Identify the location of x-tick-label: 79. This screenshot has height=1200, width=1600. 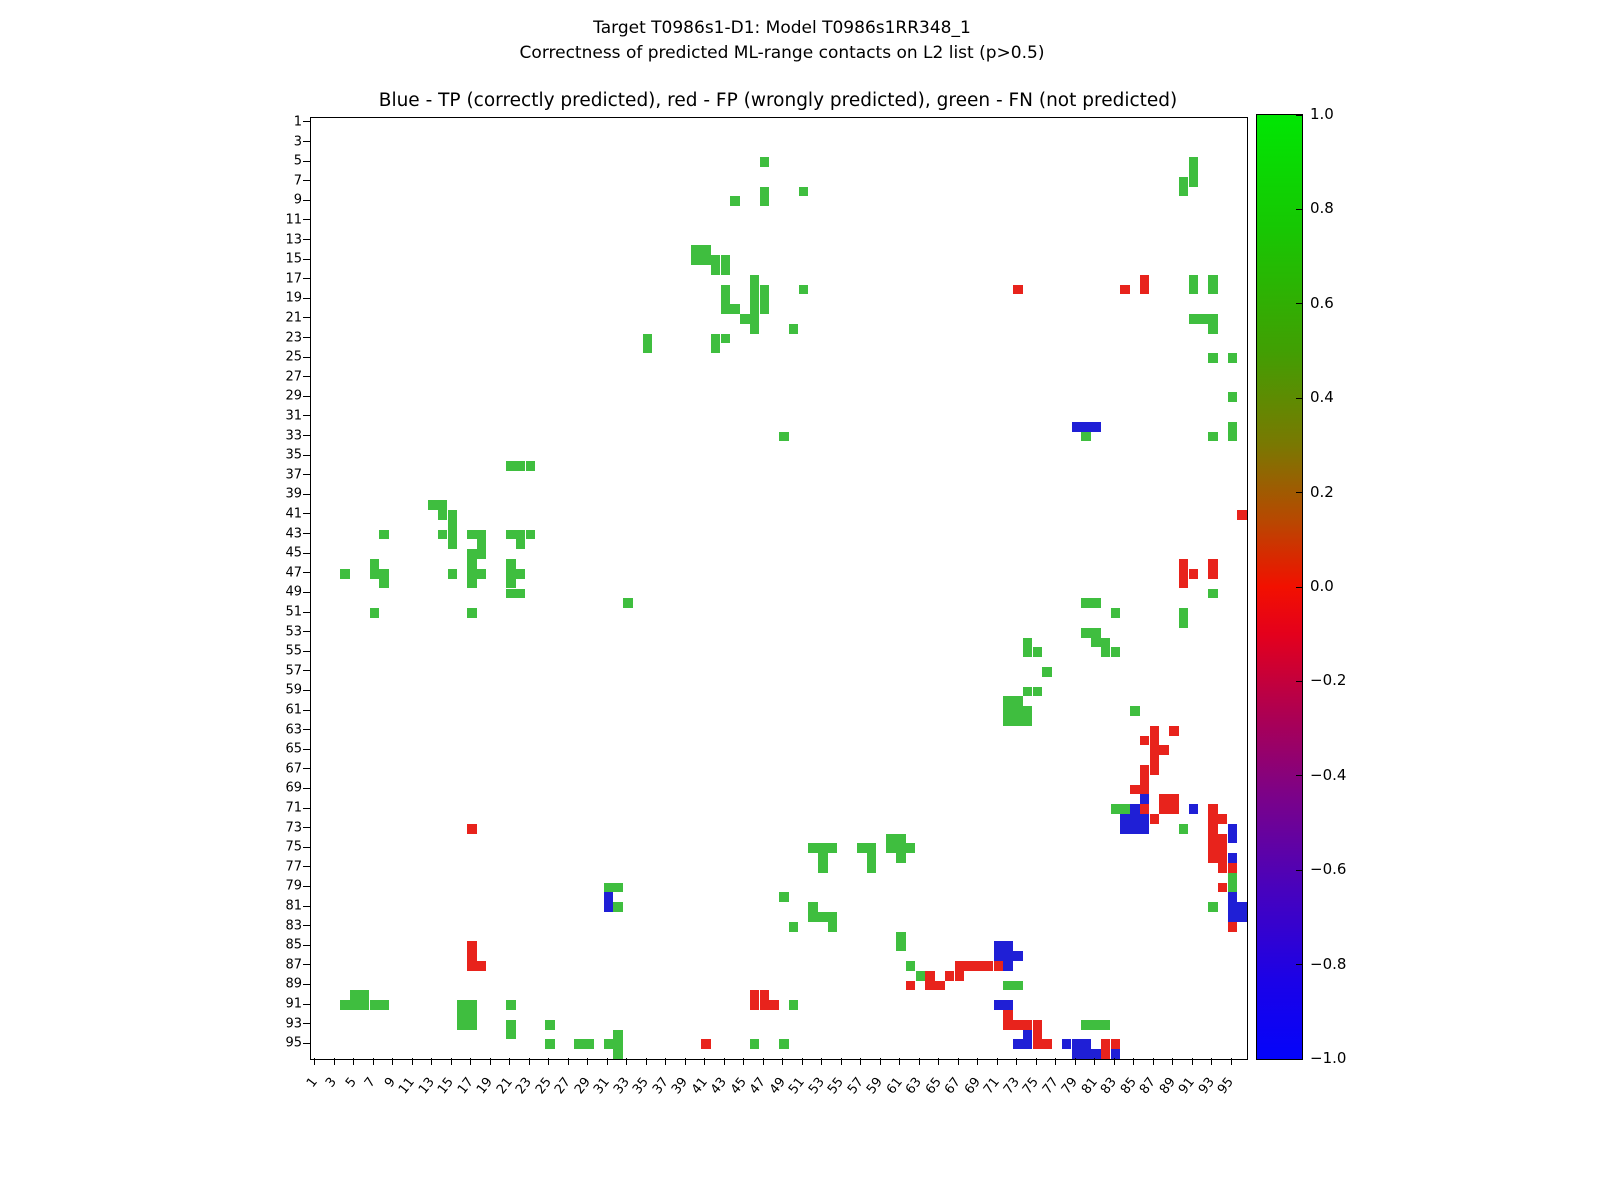
(1070, 1086).